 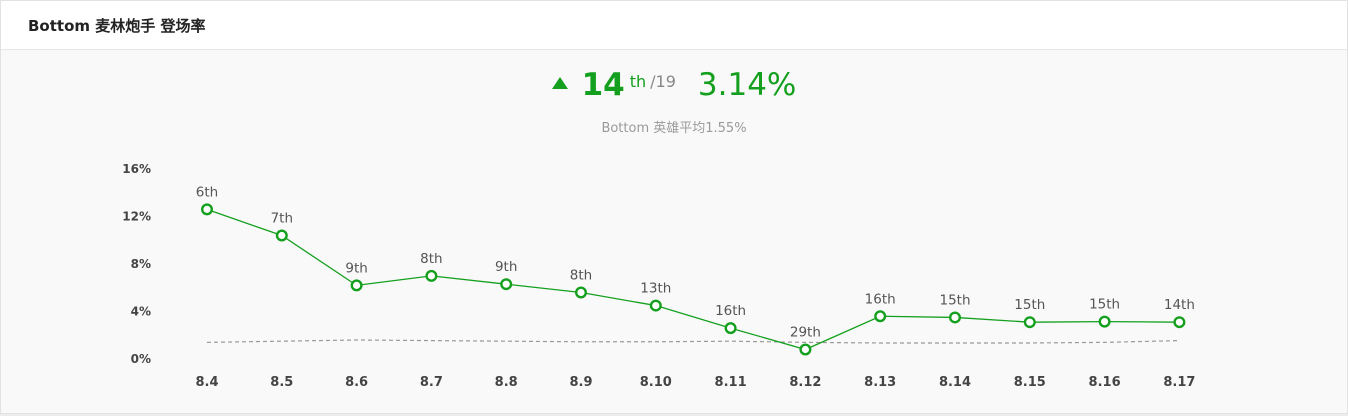 What do you see at coordinates (136, 217) in the screenshot?
I see `y-tick-label: 12%` at bounding box center [136, 217].